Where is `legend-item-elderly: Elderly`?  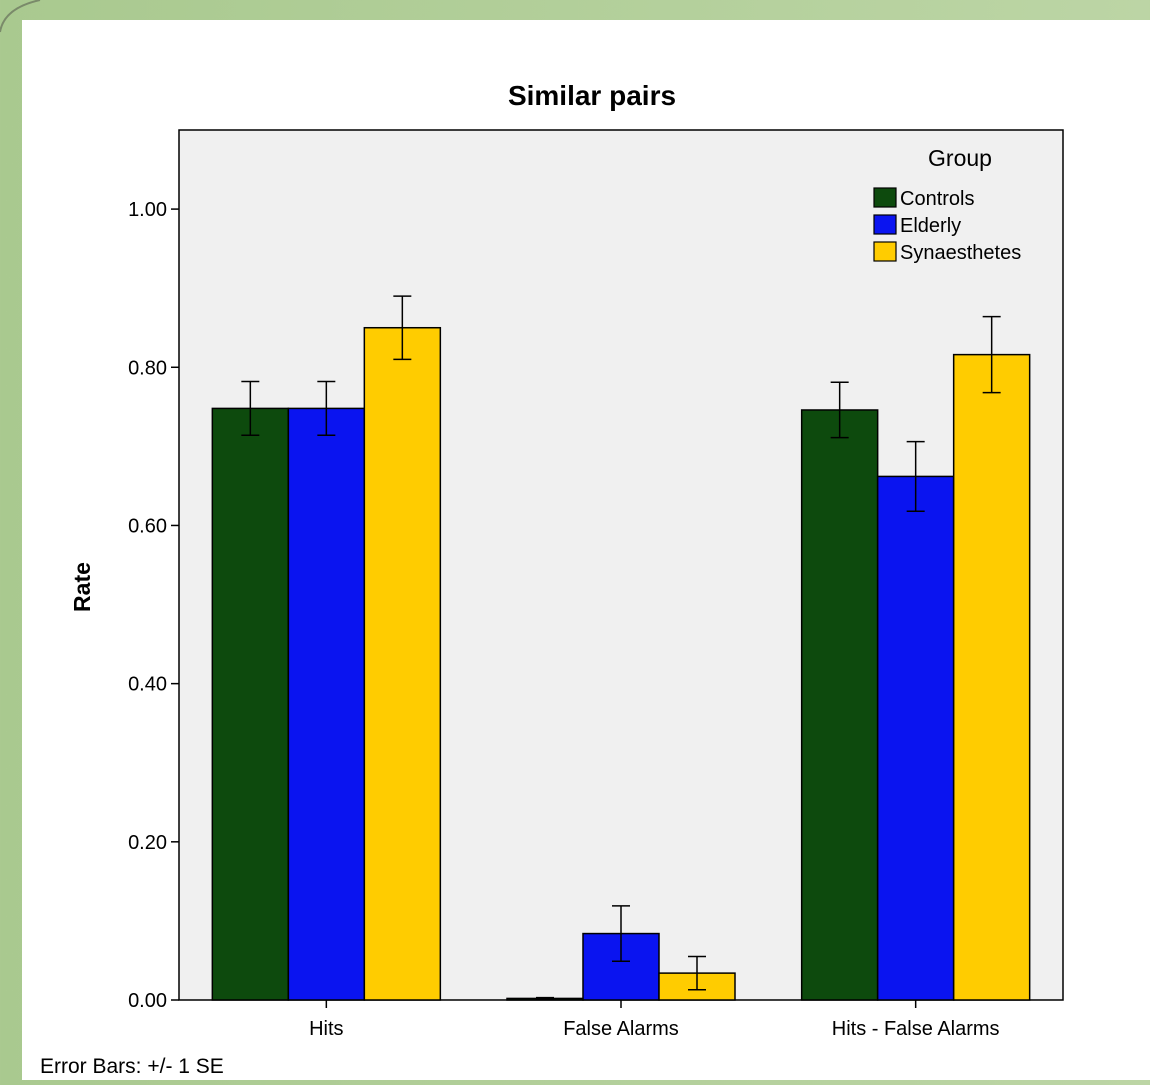 legend-item-elderly: Elderly is located at coordinates (917, 225).